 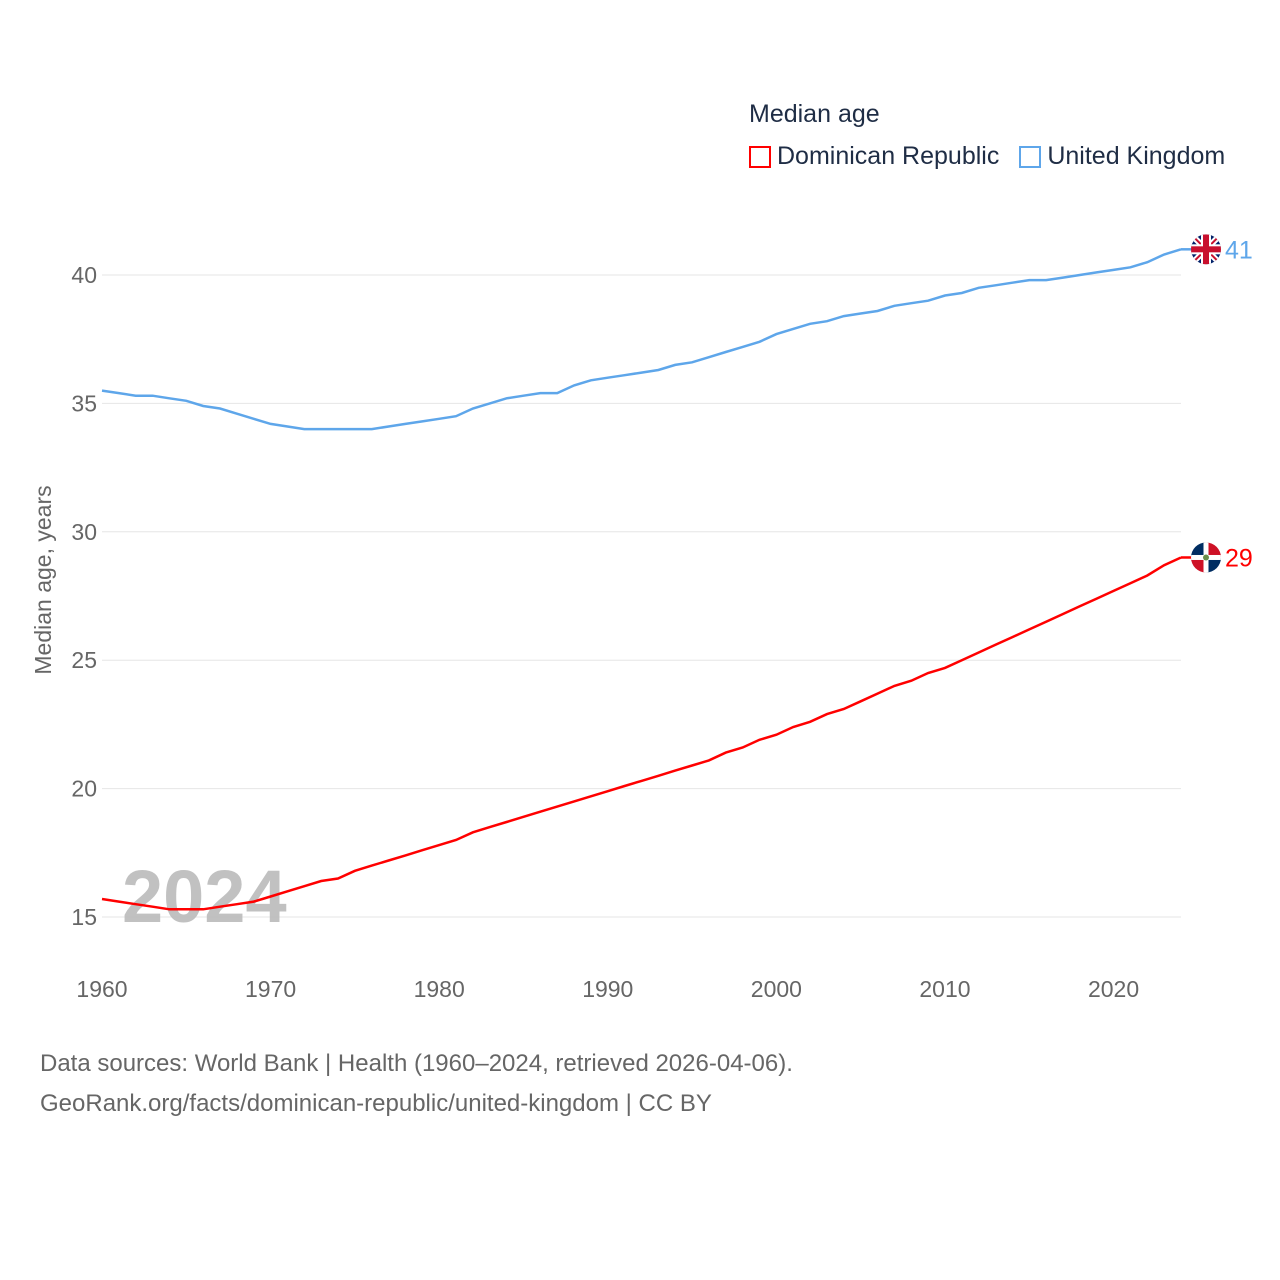 What do you see at coordinates (84, 660) in the screenshot?
I see `y-tick-label: 25` at bounding box center [84, 660].